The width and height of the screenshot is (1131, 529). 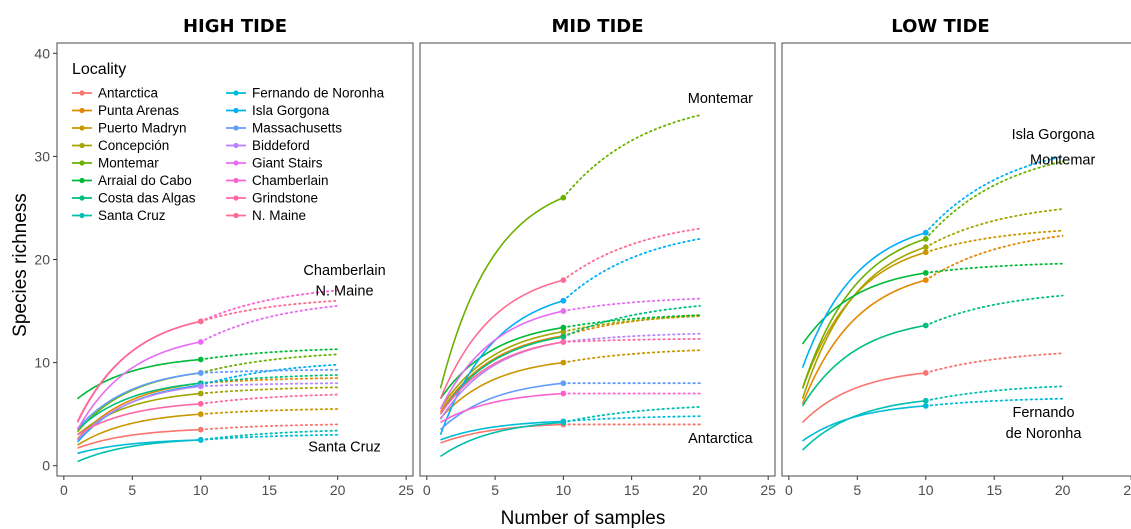 What do you see at coordinates (863, 425) in the screenshot?
I see `series-line-santa-cruz` at bounding box center [863, 425].